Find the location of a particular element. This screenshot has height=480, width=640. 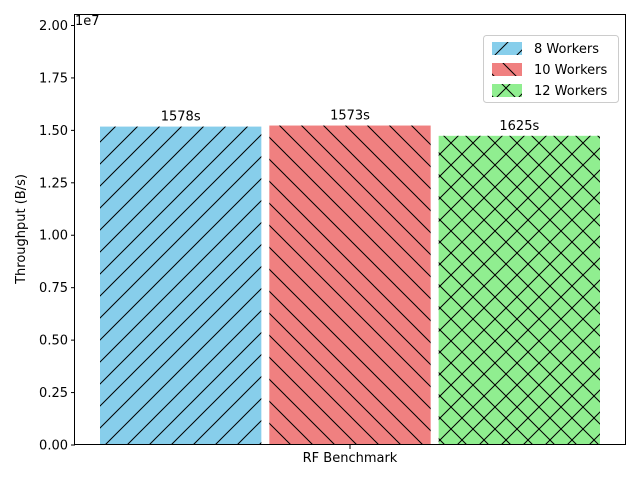

legend-swatch-hatch-12-workers is located at coordinates (507, 90).